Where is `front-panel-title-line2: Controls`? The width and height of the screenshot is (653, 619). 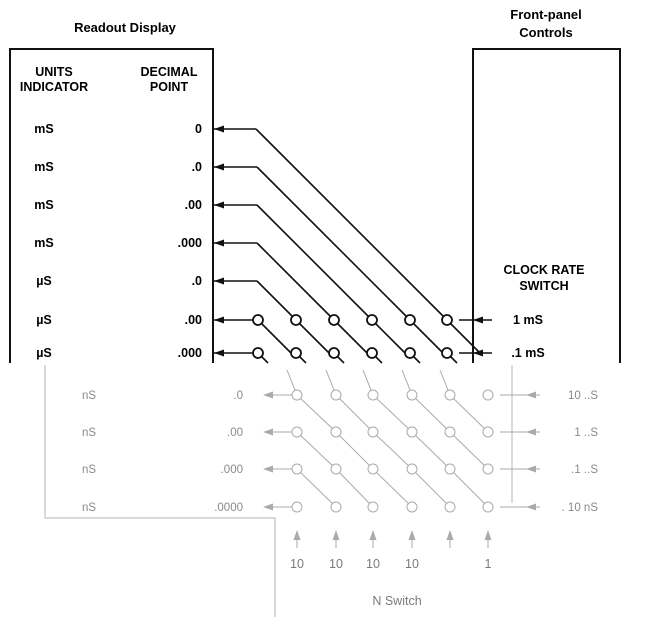
front-panel-title-line2: Controls is located at coordinates (545, 32).